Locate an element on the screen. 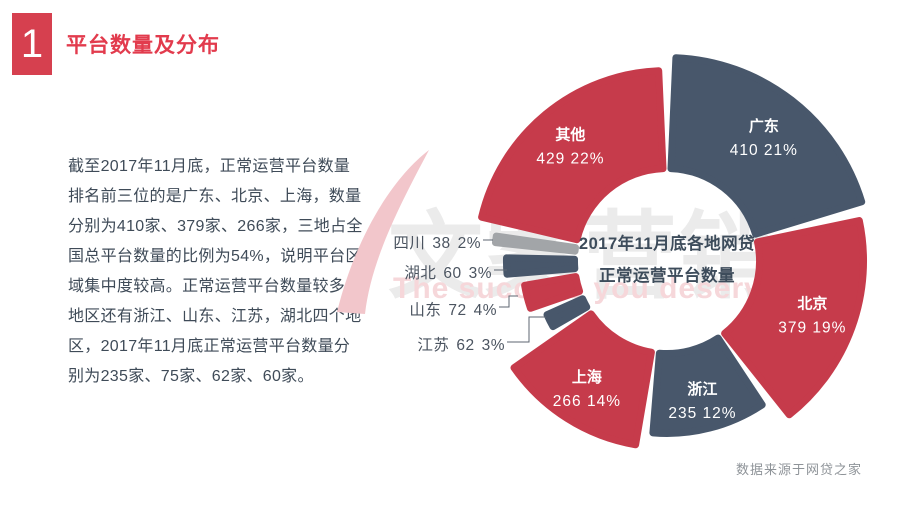 Image resolution: width=916 pixels, height=516 pixels. page-title: 平台数量及分布 is located at coordinates (143, 45).